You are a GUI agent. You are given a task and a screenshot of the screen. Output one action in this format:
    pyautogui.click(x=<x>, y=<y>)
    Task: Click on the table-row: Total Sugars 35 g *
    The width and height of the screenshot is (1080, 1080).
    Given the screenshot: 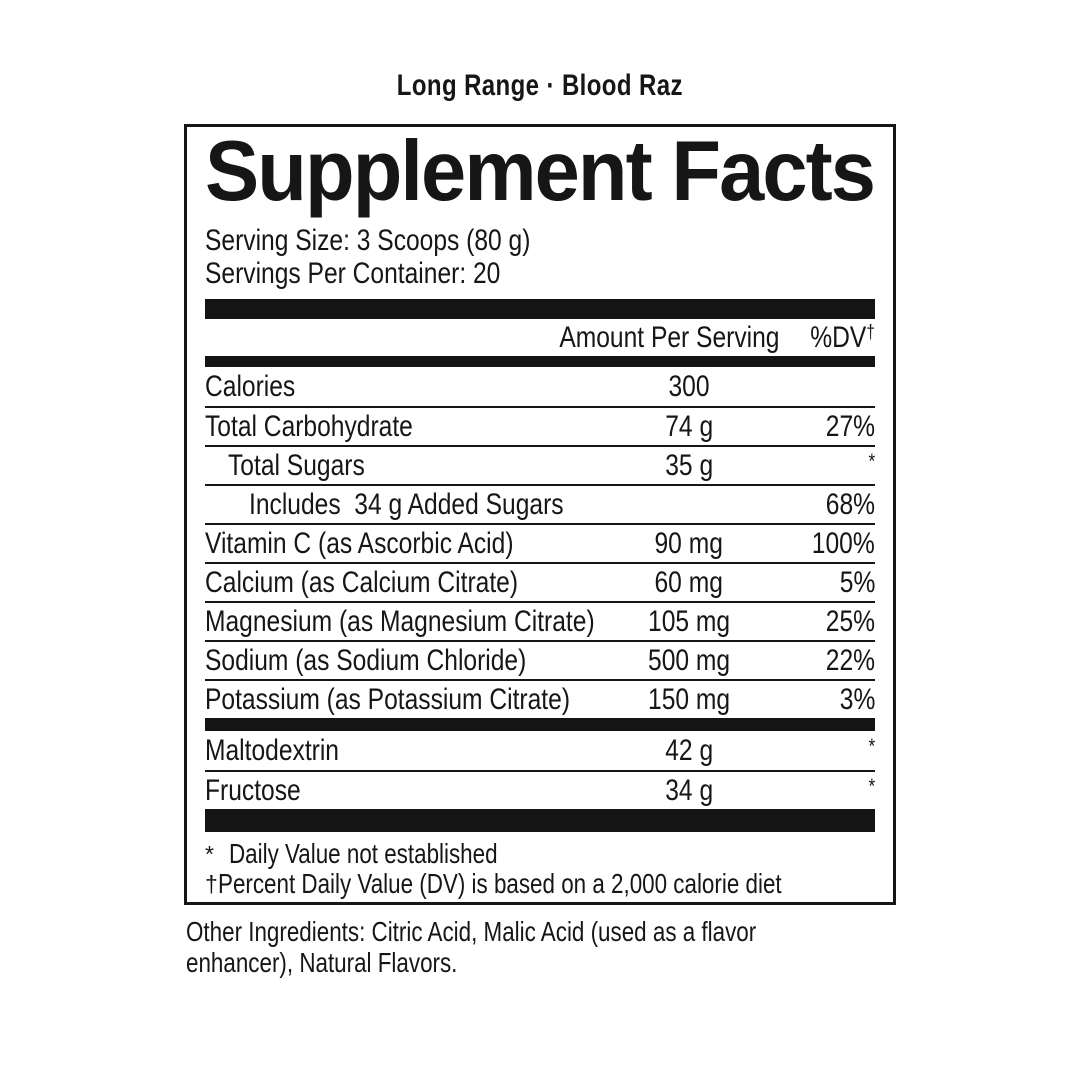 What is the action you would take?
    pyautogui.click(x=540, y=464)
    